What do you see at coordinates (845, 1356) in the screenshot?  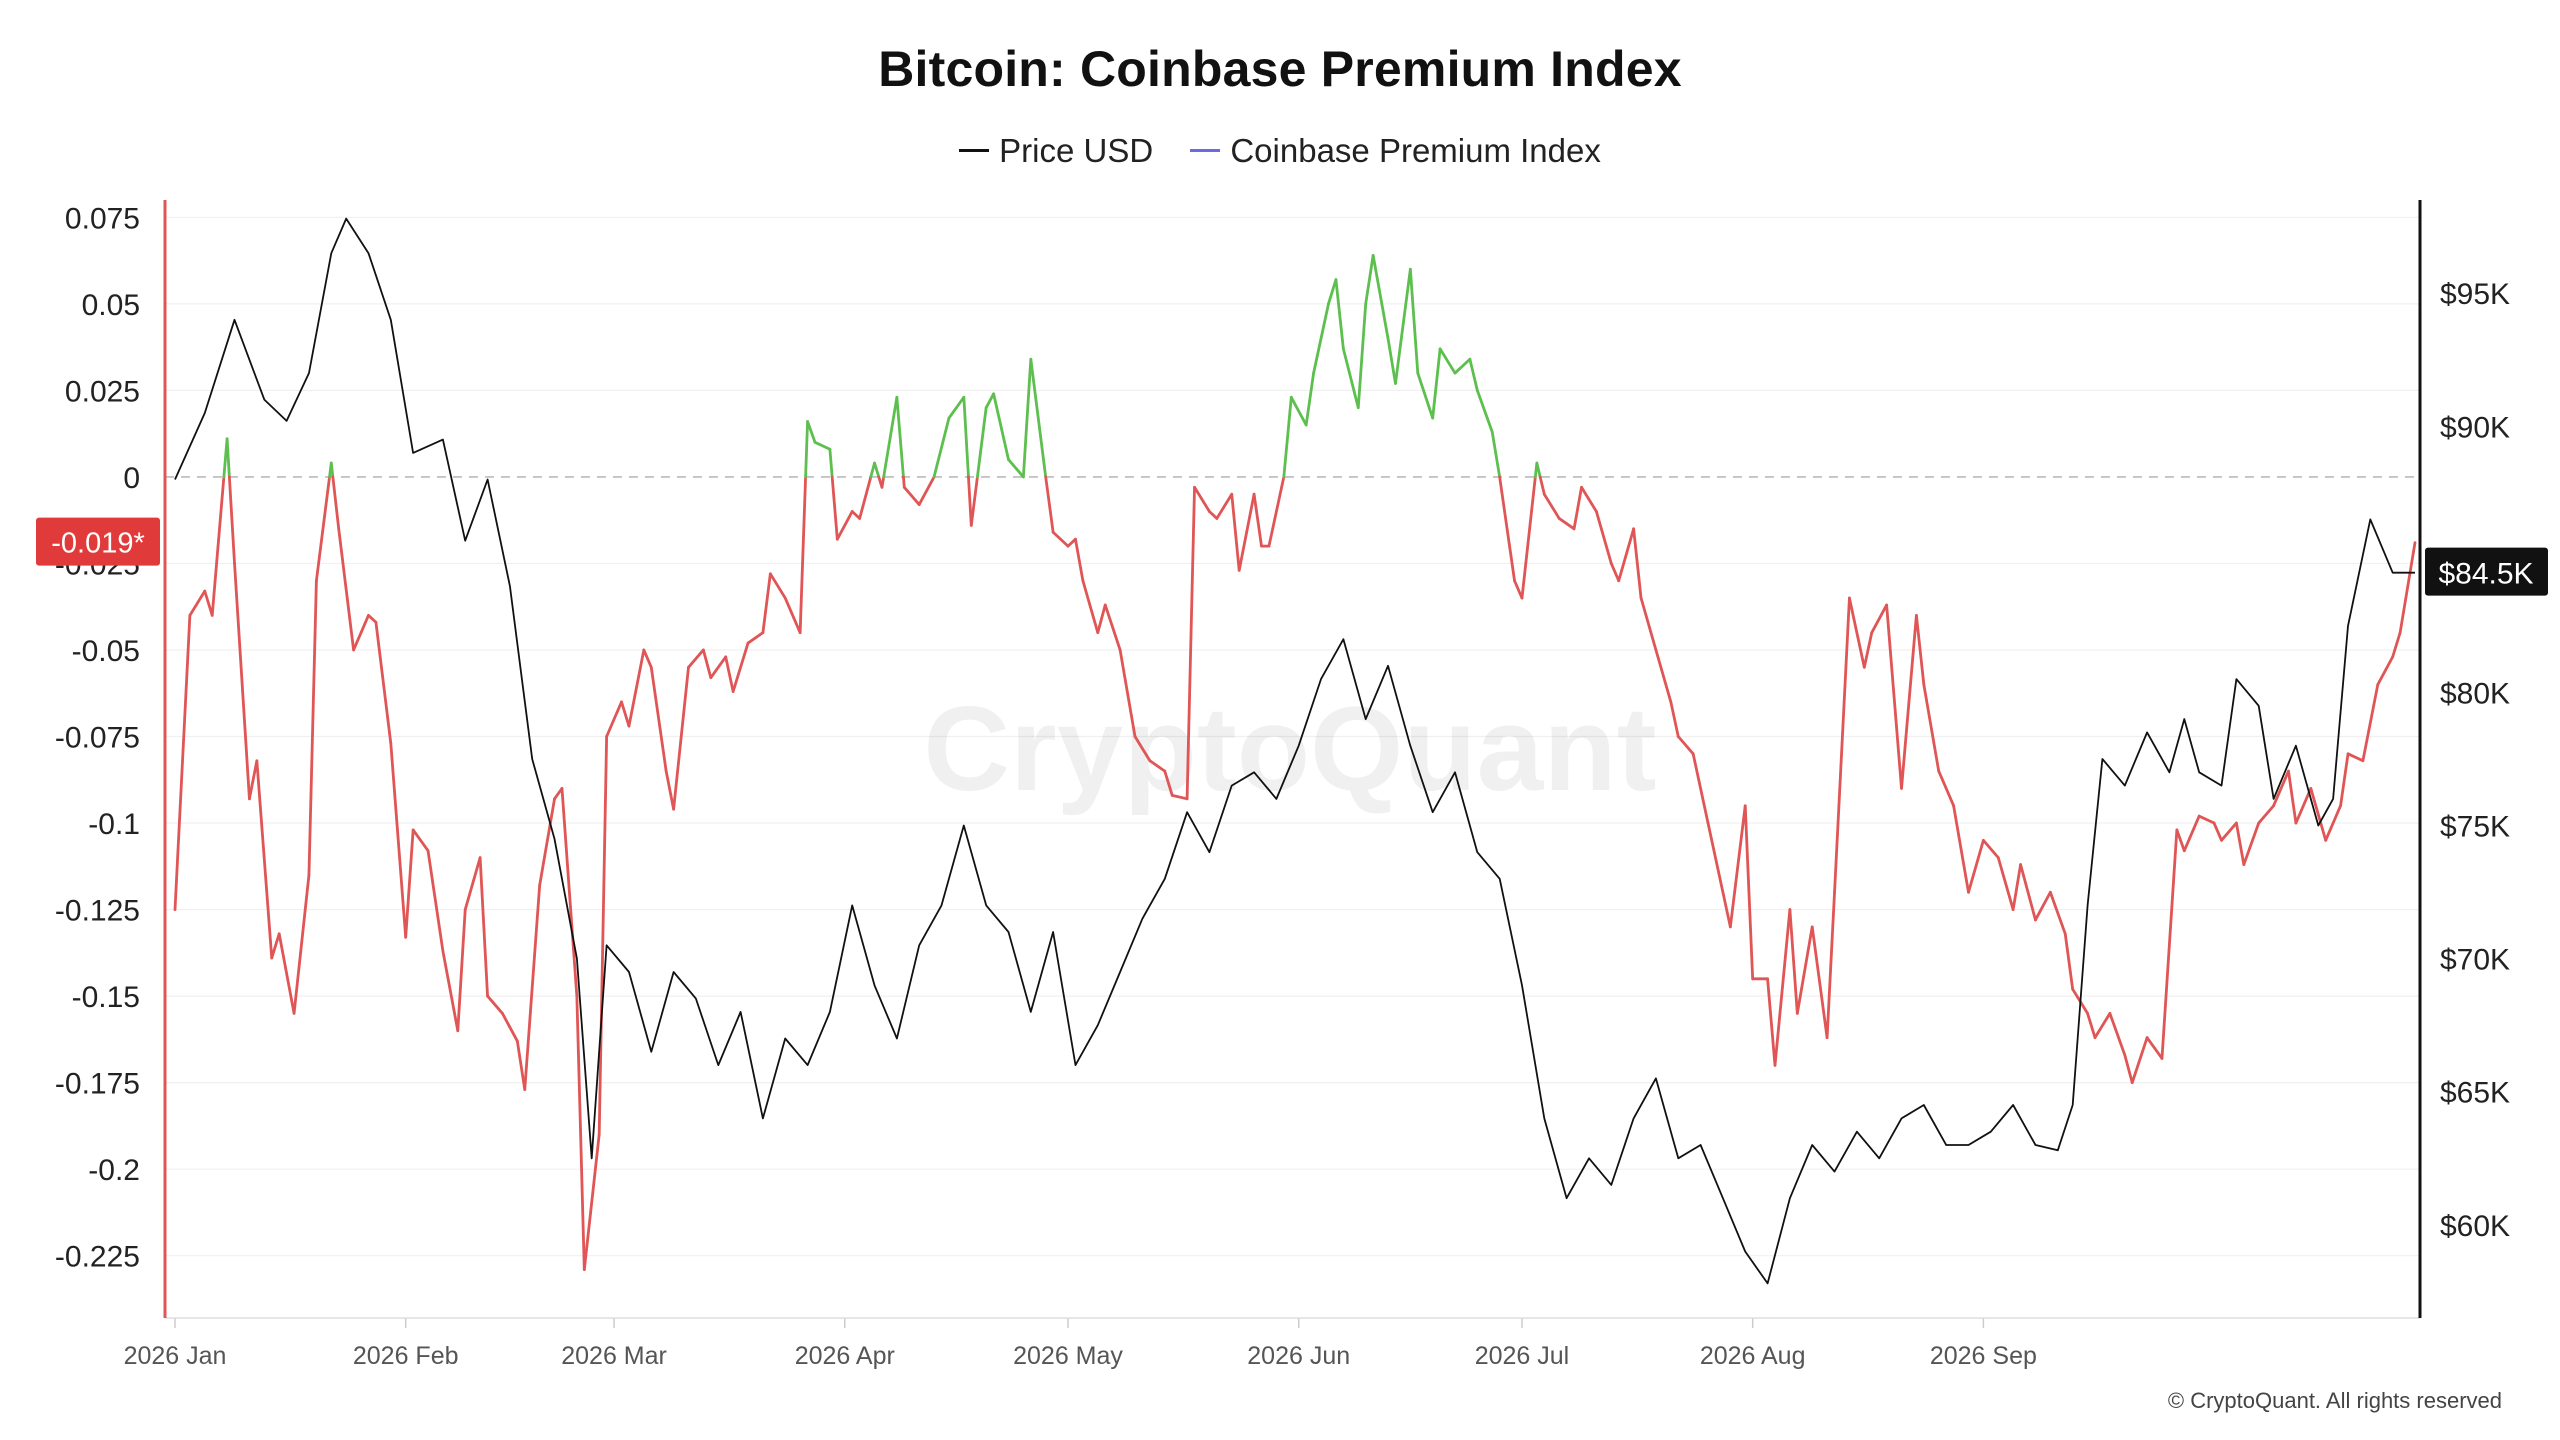 I see `x-tick-label: 2026 Apr` at bounding box center [845, 1356].